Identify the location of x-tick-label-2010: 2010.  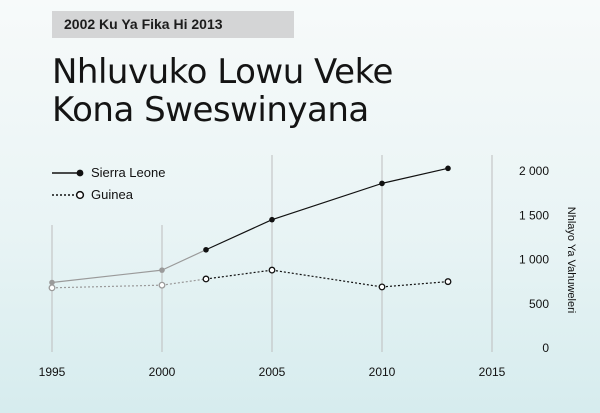
(382, 372).